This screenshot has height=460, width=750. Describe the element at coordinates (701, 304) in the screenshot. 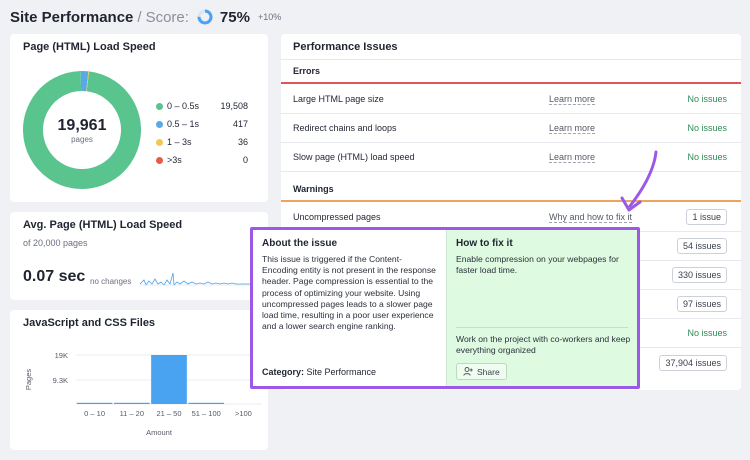

I see `issue-count-badge: 97 issues` at that location.